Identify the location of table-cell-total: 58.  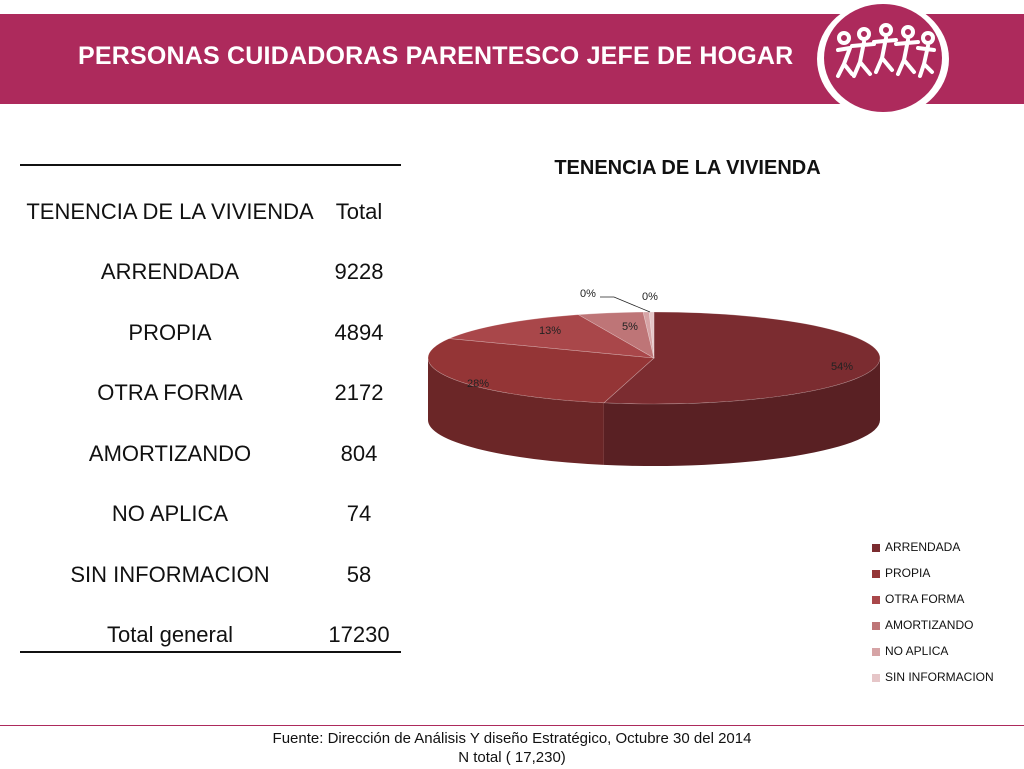
(359, 574).